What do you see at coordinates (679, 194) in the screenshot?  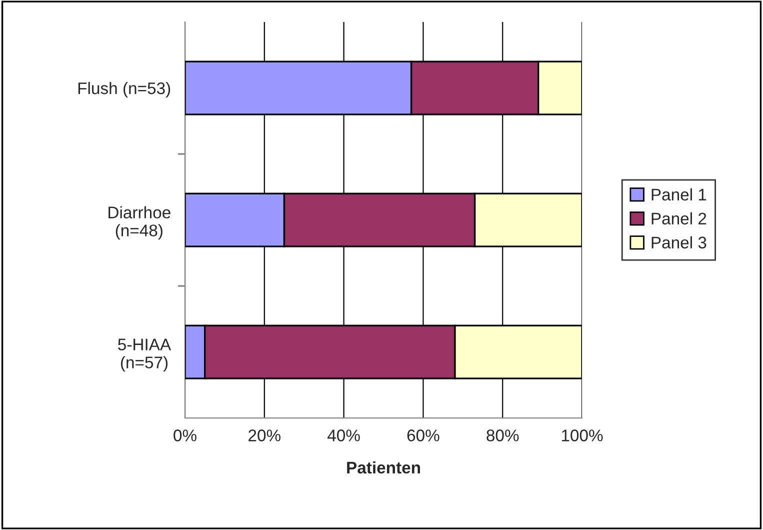 I see `legend-label: Panel 1` at bounding box center [679, 194].